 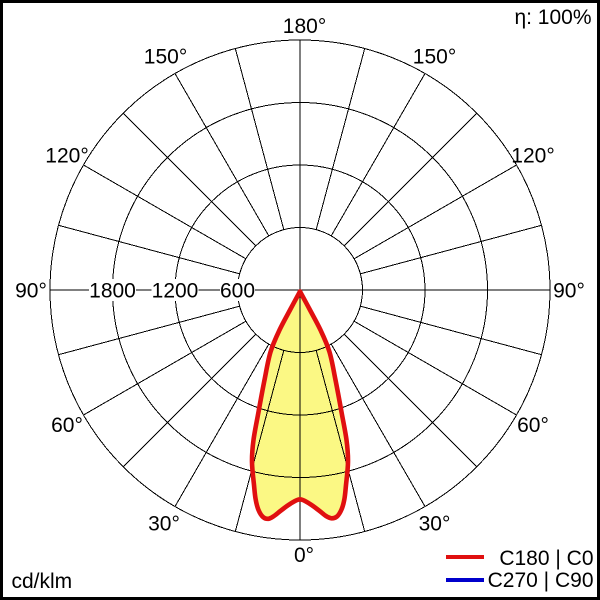 I want to click on svg-text: 0°, so click(x=304, y=555).